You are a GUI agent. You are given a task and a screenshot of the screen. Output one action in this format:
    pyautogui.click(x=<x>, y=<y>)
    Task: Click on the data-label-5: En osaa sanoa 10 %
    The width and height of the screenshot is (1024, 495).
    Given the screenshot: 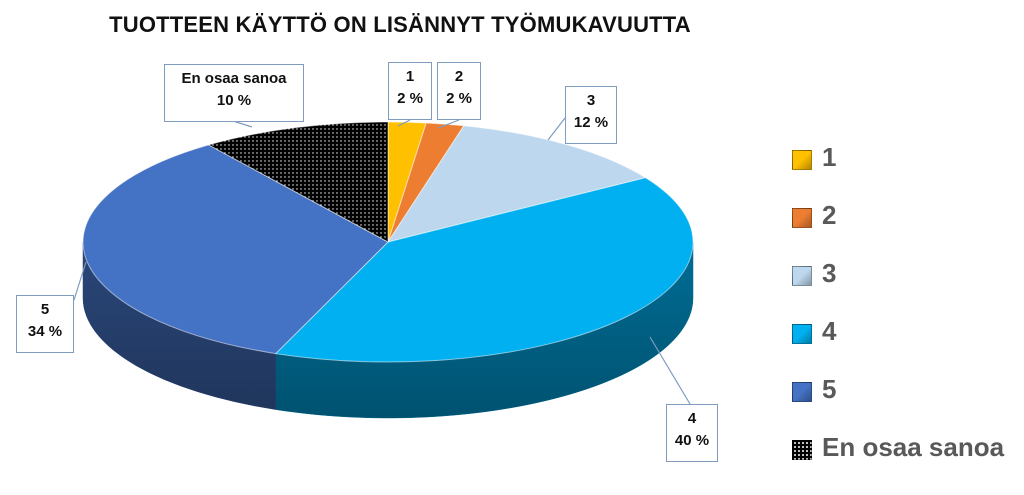 What is the action you would take?
    pyautogui.click(x=234, y=93)
    